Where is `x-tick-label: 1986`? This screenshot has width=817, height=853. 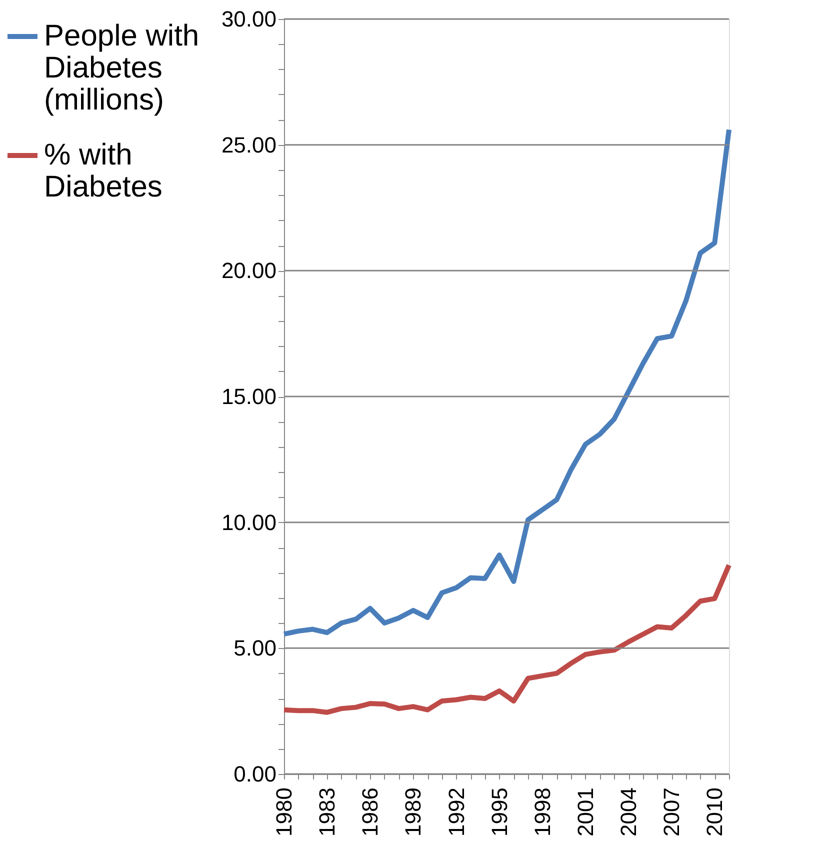 x-tick-label: 1986 is located at coordinates (370, 812).